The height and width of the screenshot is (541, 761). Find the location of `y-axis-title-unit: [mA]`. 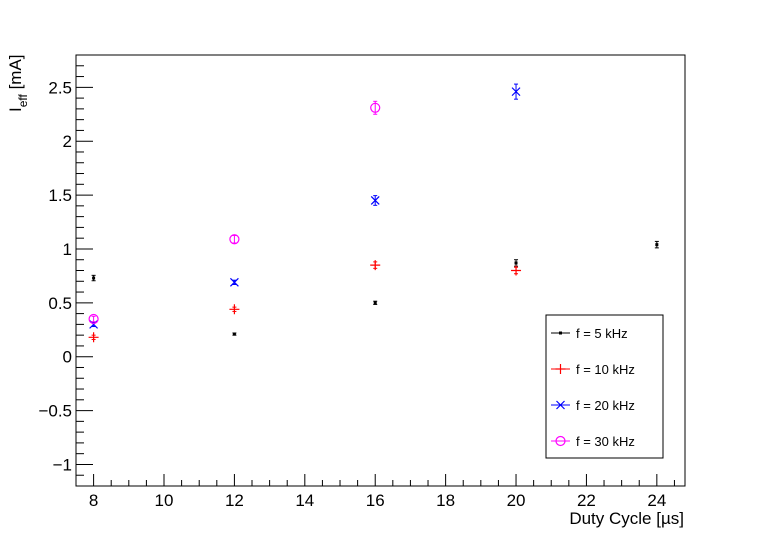

y-axis-title-unit: [mA] is located at coordinates (15, 74).